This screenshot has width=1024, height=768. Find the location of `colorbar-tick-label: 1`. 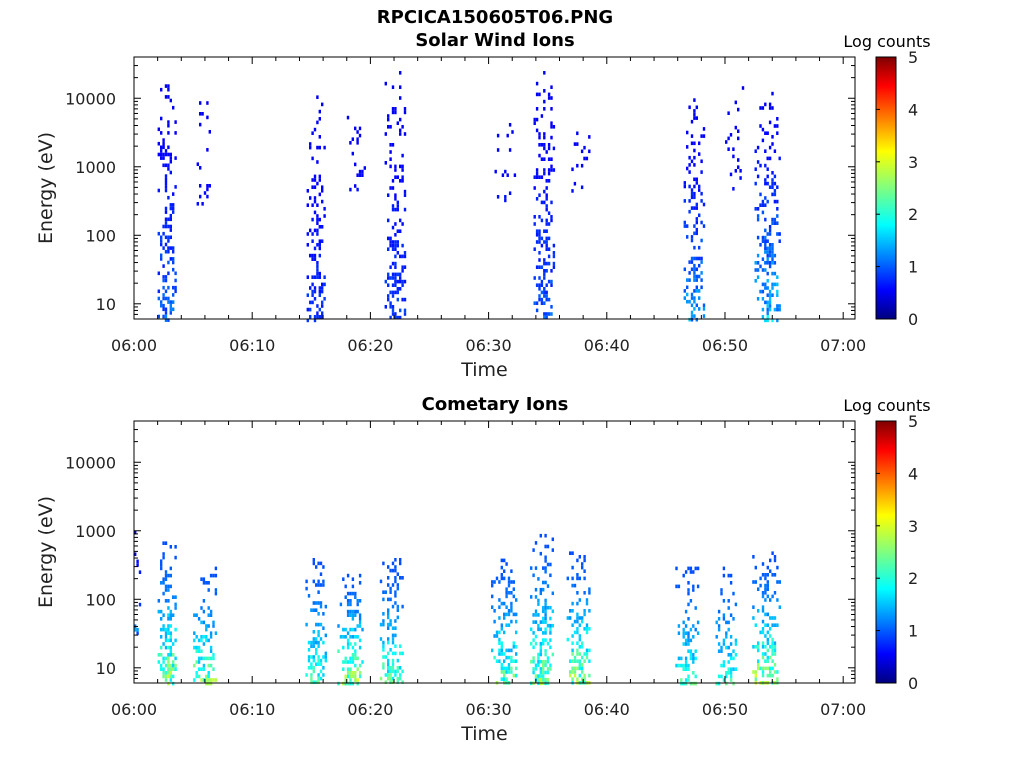

colorbar-tick-label: 1 is located at coordinates (913, 631).